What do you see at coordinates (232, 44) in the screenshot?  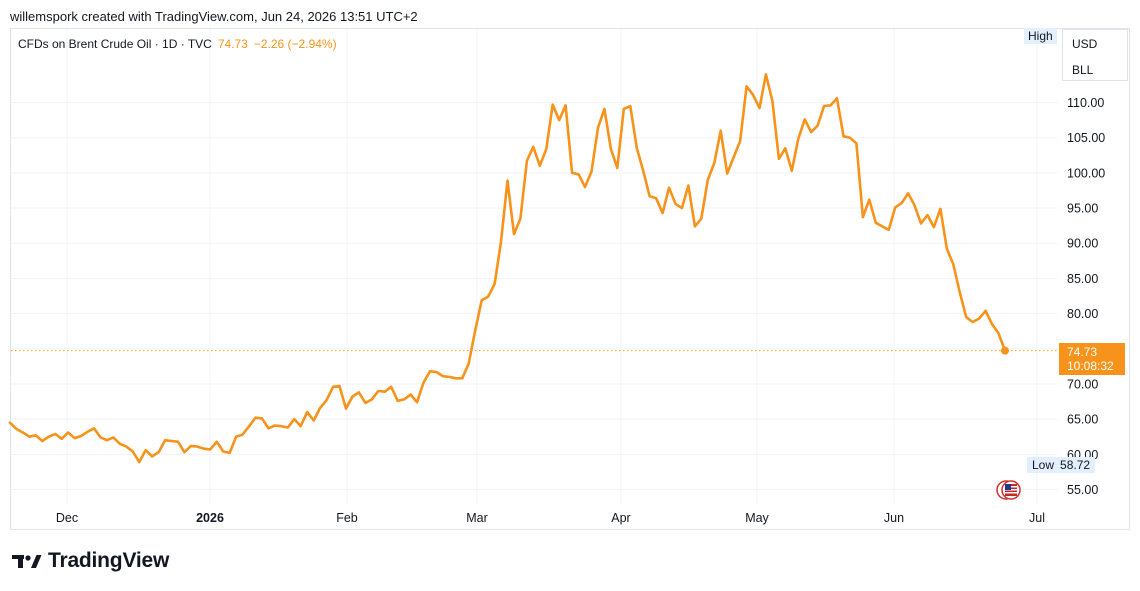 I see `last-value: 74.73` at bounding box center [232, 44].